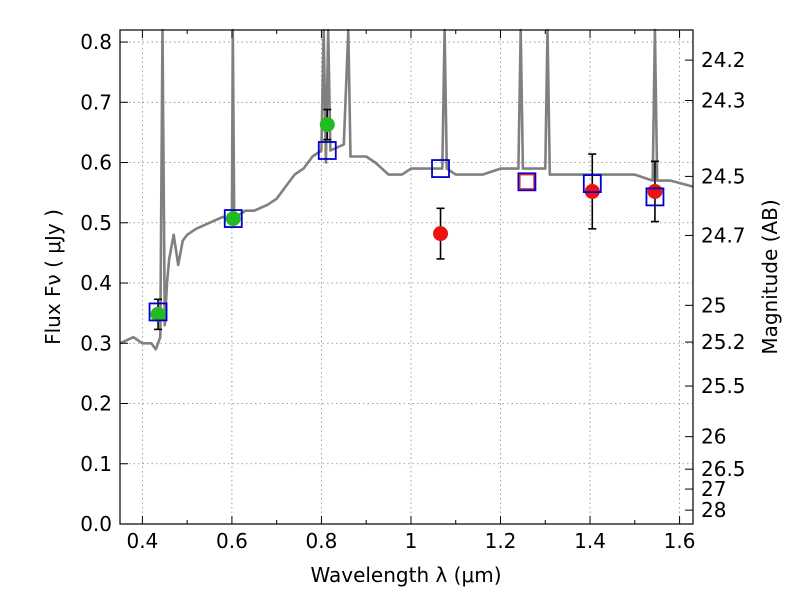  What do you see at coordinates (501, 541) in the screenshot?
I see `x-tick-label: 1.2` at bounding box center [501, 541].